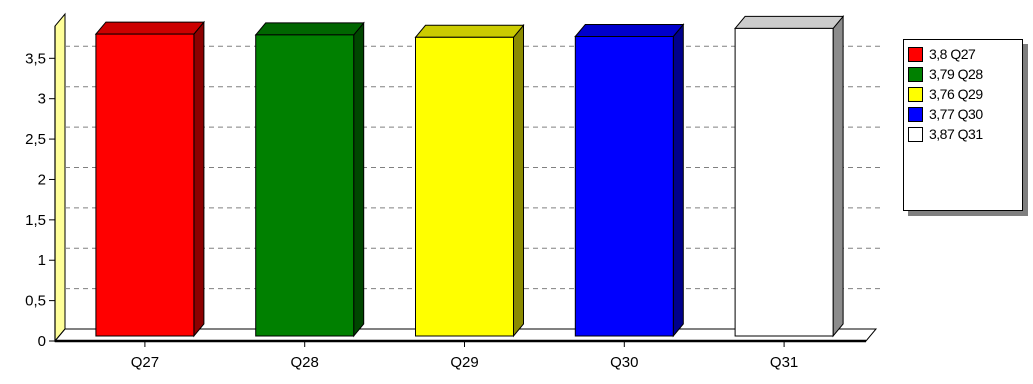 The image size is (1033, 384). I want to click on bar-q28, so click(309, 179).